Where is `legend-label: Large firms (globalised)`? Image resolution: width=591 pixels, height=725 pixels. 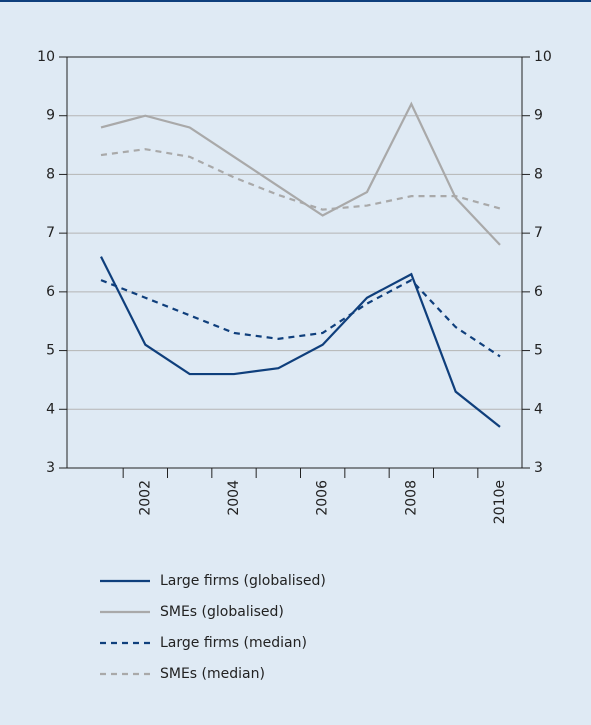
legend-label: Large firms (globalised) is located at coordinates (243, 581).